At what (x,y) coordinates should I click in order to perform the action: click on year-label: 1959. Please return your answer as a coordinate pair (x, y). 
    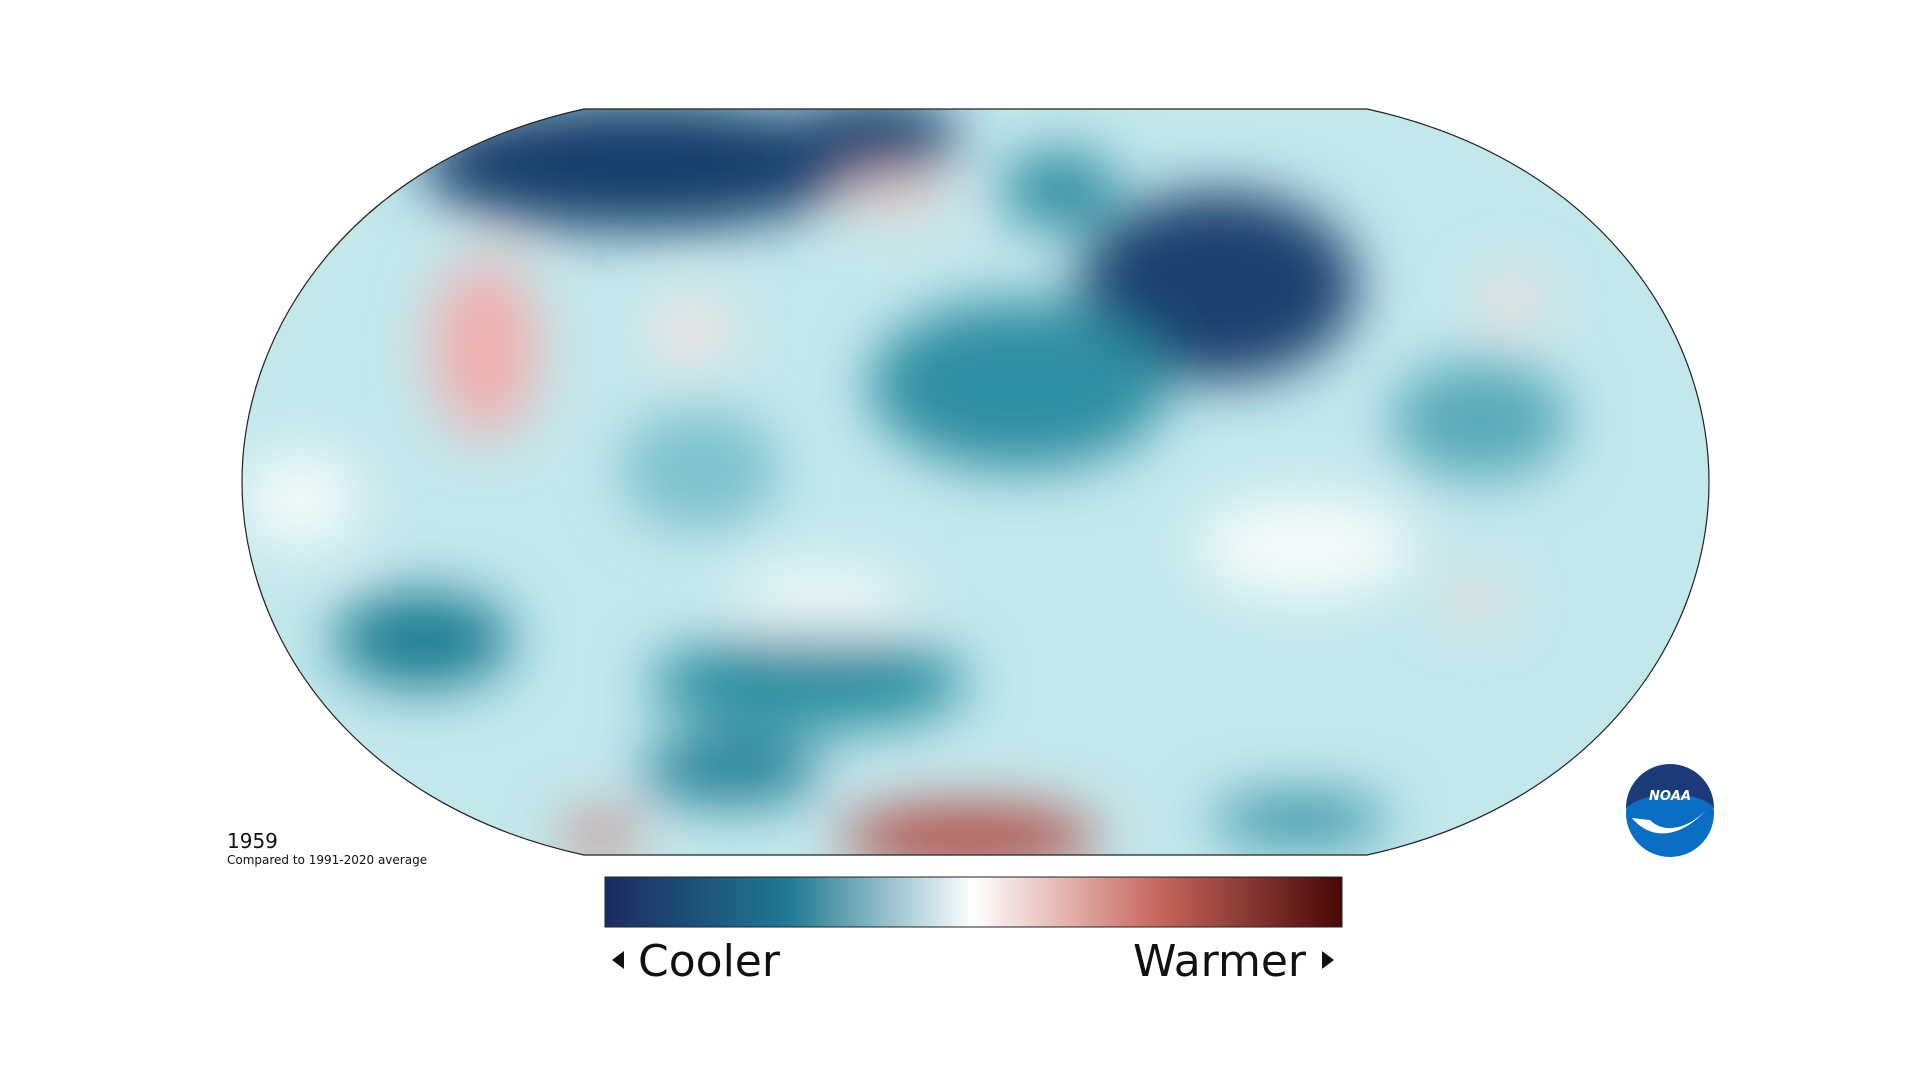
    Looking at the image, I should click on (252, 841).